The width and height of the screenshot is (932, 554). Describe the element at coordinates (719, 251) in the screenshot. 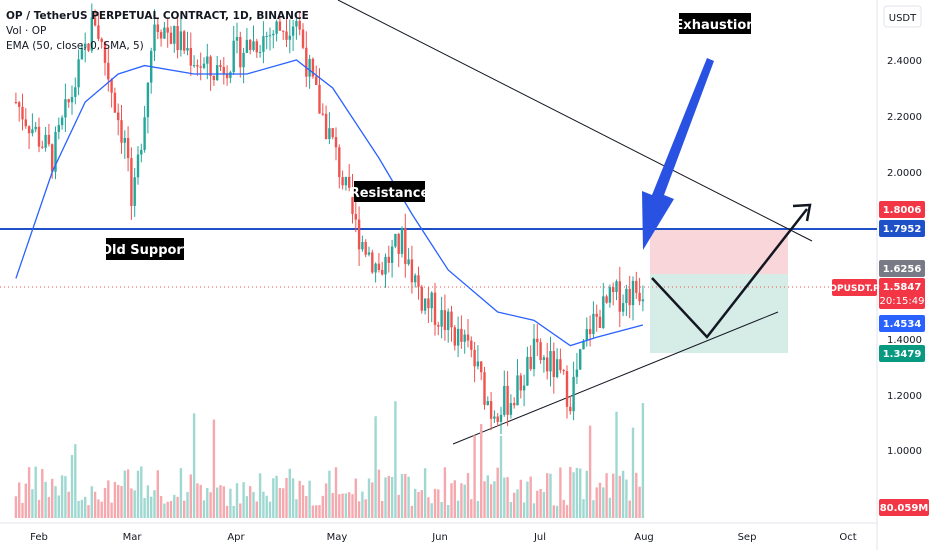

I see `target-zone` at that location.